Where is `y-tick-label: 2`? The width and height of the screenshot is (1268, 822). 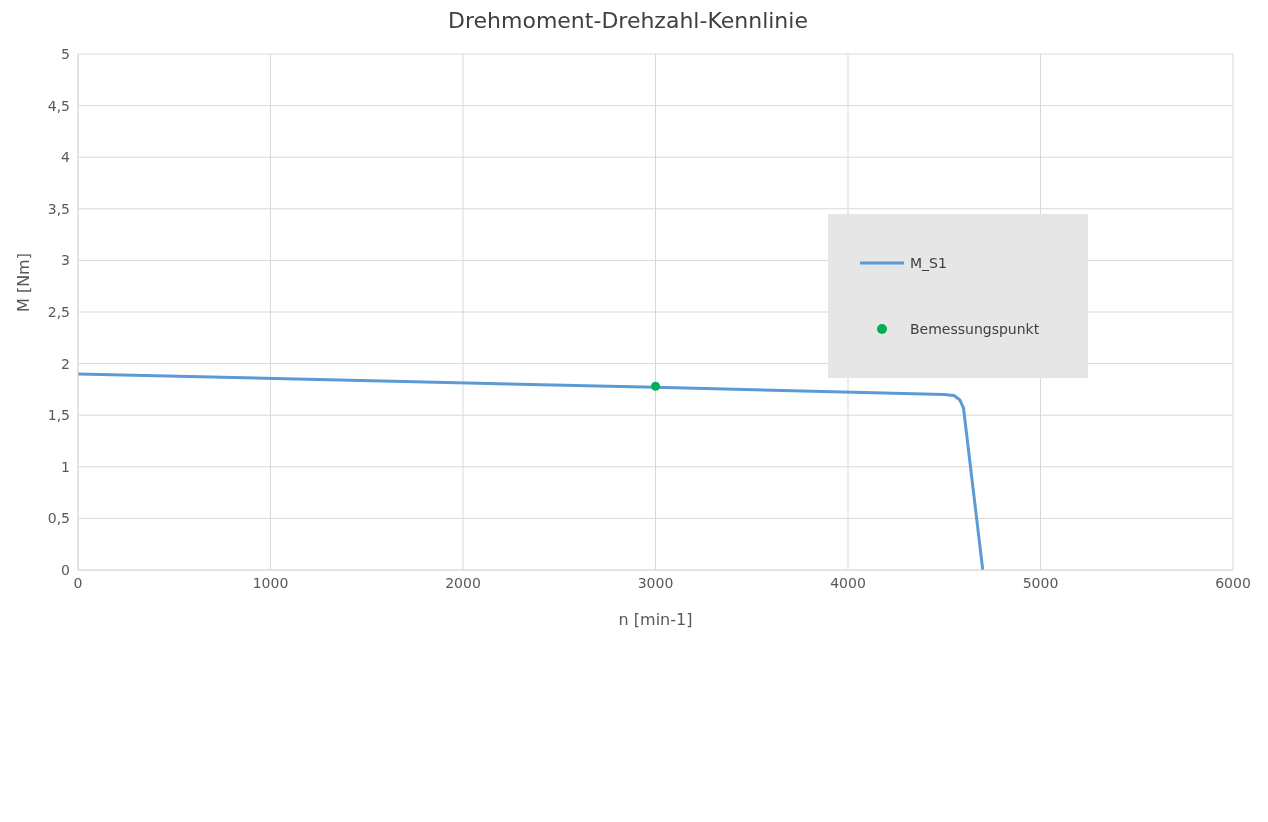
y-tick-label: 2 is located at coordinates (65, 363).